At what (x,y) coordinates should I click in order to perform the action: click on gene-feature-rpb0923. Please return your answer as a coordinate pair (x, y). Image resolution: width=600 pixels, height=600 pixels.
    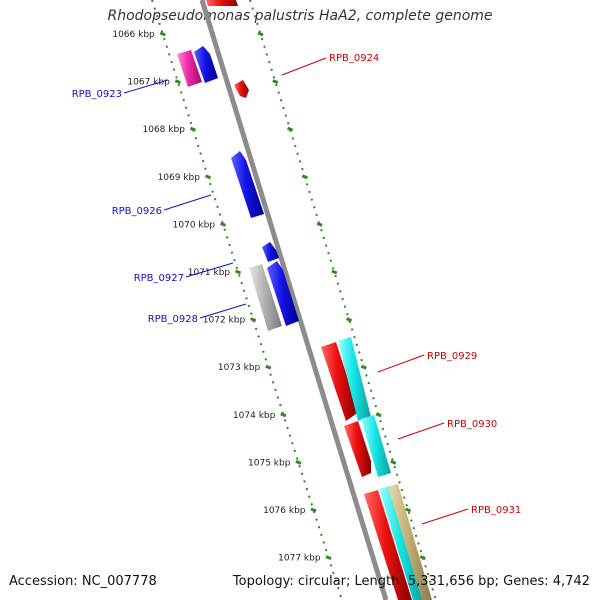
    Looking at the image, I should click on (189, 68).